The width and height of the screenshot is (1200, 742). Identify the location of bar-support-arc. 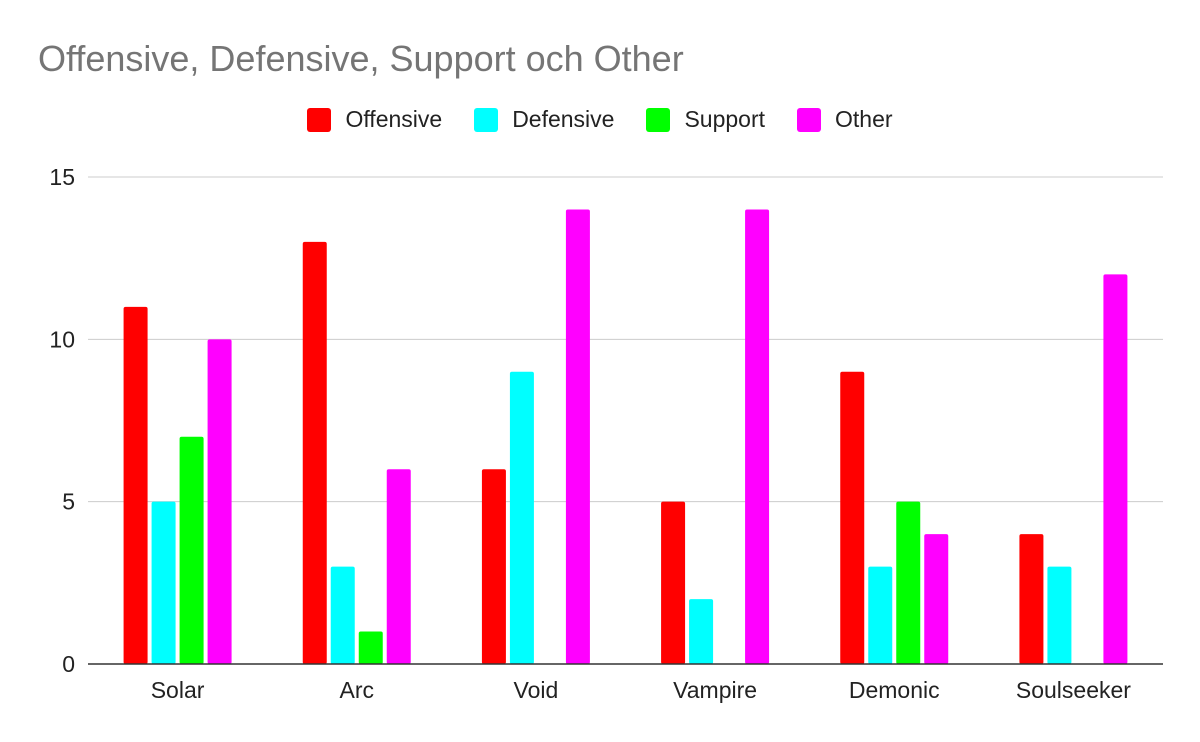
(370, 647).